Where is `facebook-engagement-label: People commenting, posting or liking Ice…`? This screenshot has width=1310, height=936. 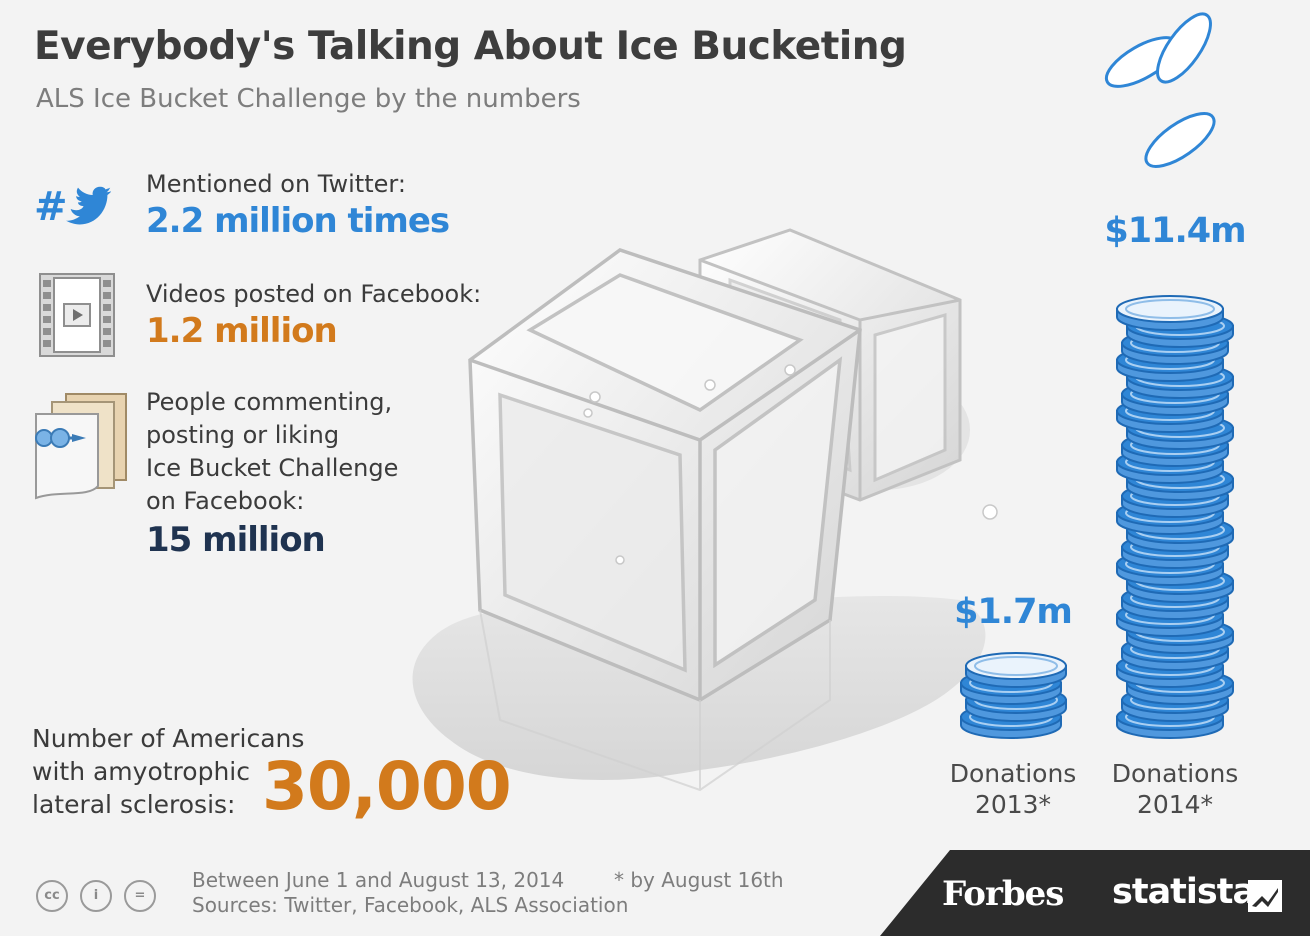
facebook-engagement-label: People commenting, posting or liking Ice… is located at coordinates (272, 452).